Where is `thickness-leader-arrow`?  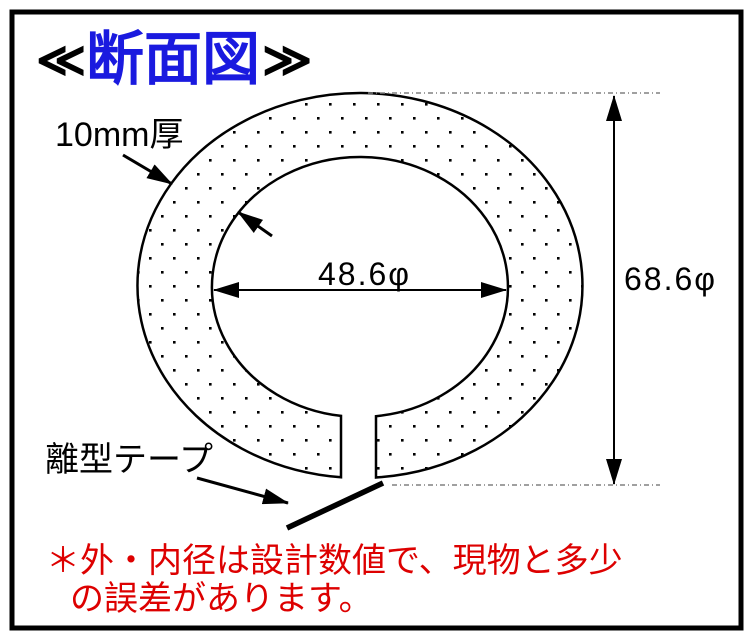 thickness-leader-arrow is located at coordinates (147, 169).